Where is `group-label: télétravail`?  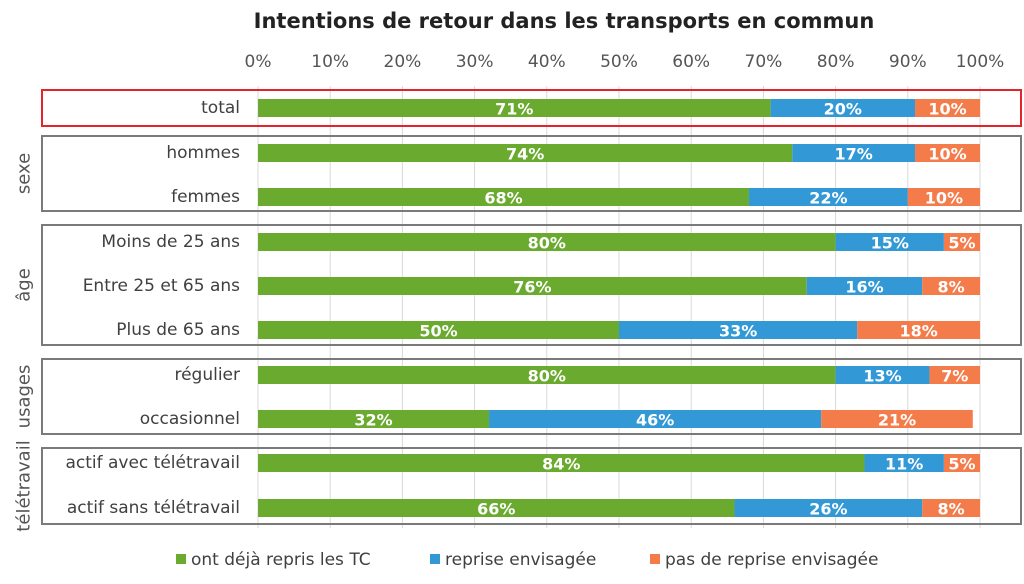
group-label: télétravail is located at coordinates (24, 485).